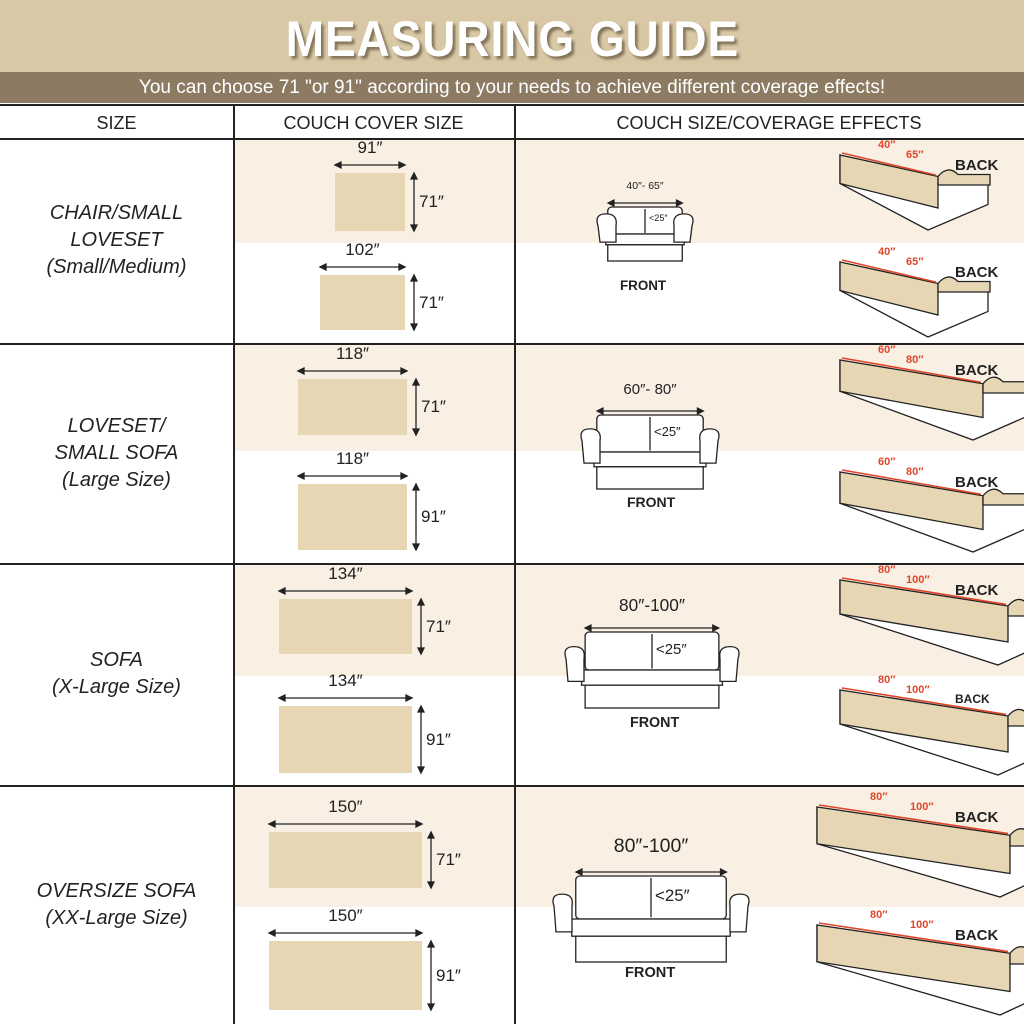 The image size is (1024, 1024). What do you see at coordinates (116, 425) in the screenshot?
I see `size-label-line: LOVESET/` at bounding box center [116, 425].